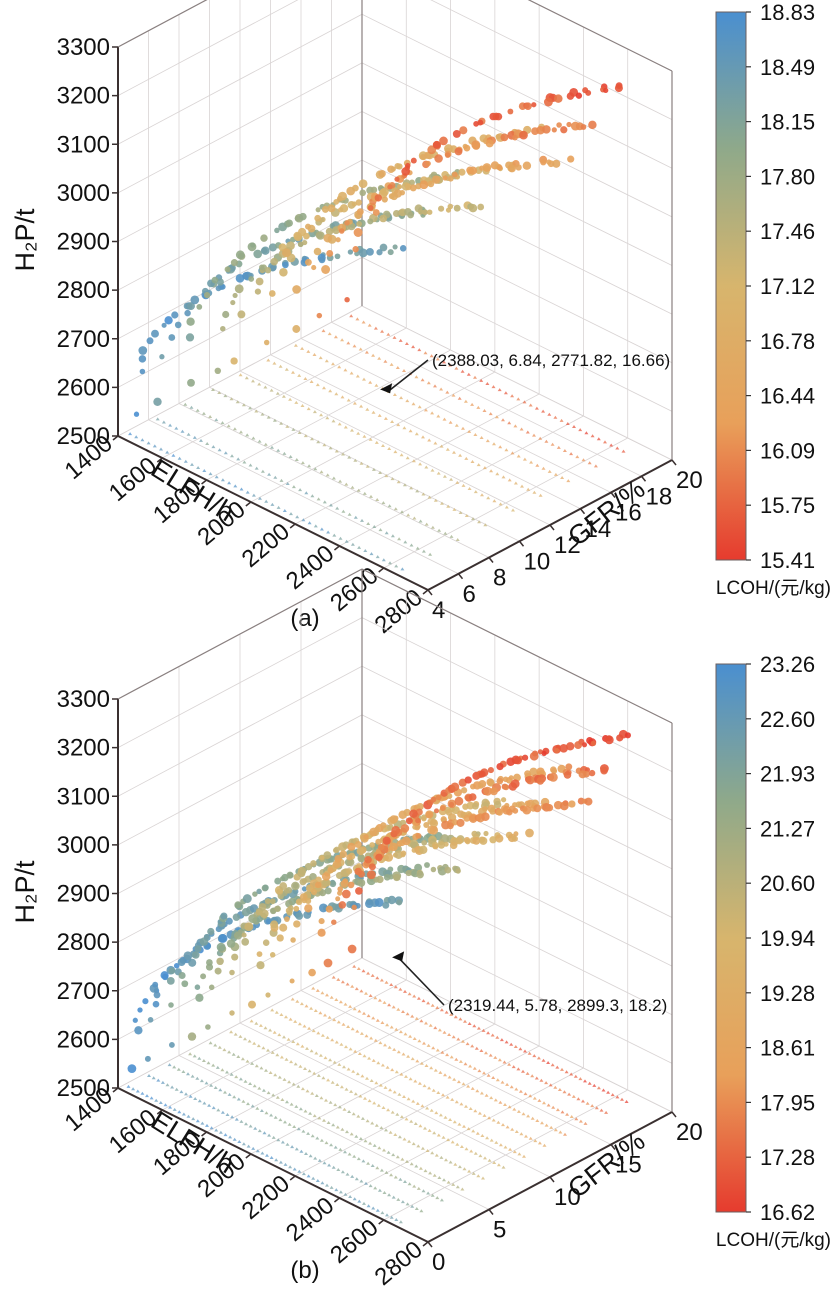 This screenshot has height=1304, width=837. What do you see at coordinates (83, 144) in the screenshot?
I see `z-tick-label: 3100` at bounding box center [83, 144].